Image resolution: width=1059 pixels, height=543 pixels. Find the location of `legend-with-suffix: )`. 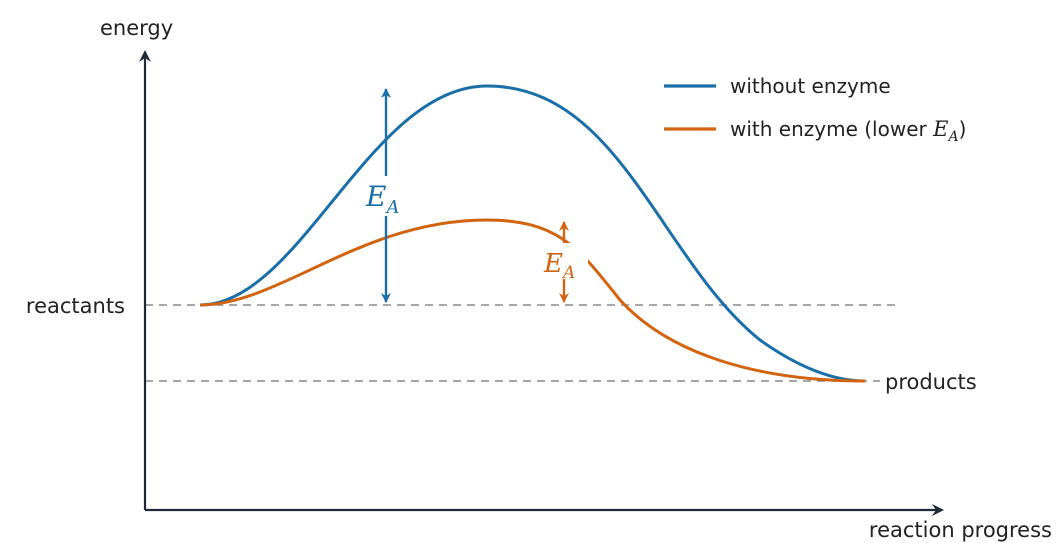

legend-with-suffix: ) is located at coordinates (963, 129).